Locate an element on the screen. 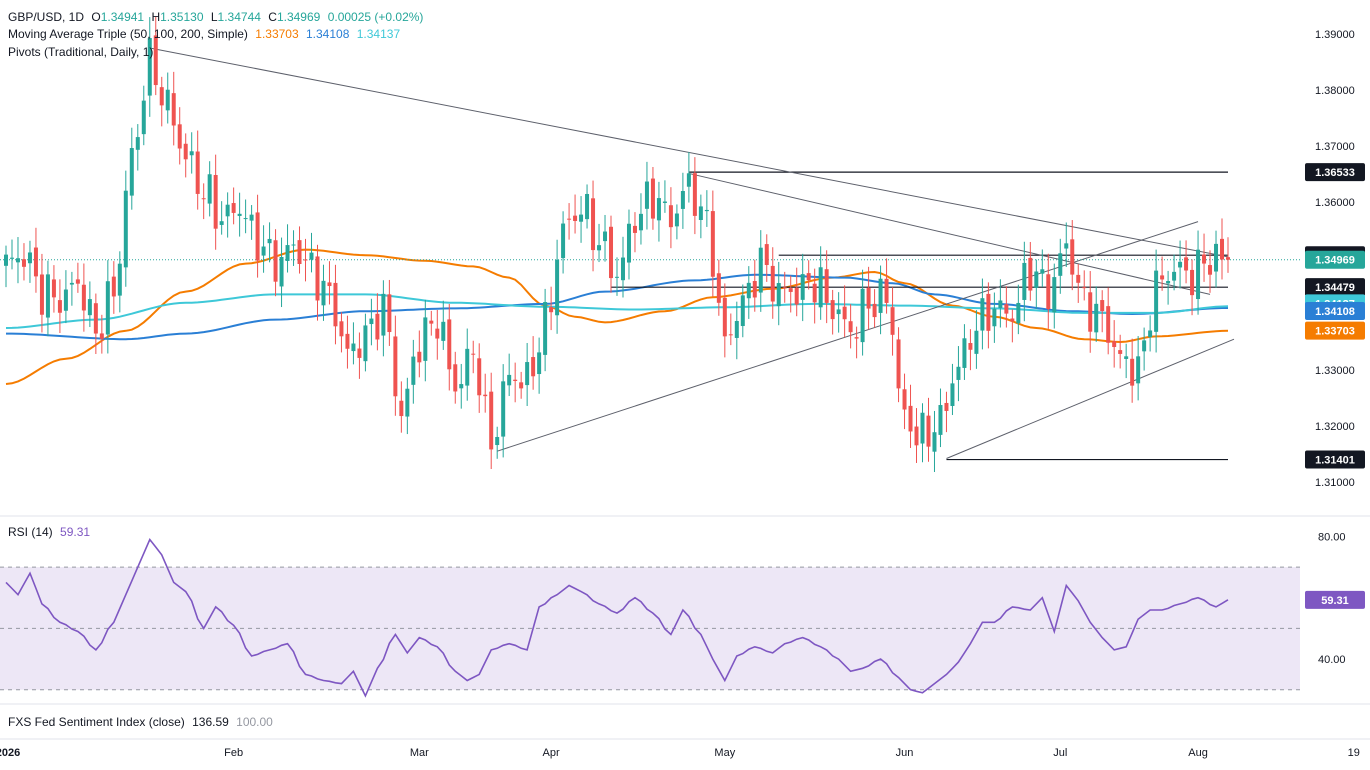 This screenshot has width=1370, height=770. rsi-legend: RSI (14) 59.31 is located at coordinates (51, 532).